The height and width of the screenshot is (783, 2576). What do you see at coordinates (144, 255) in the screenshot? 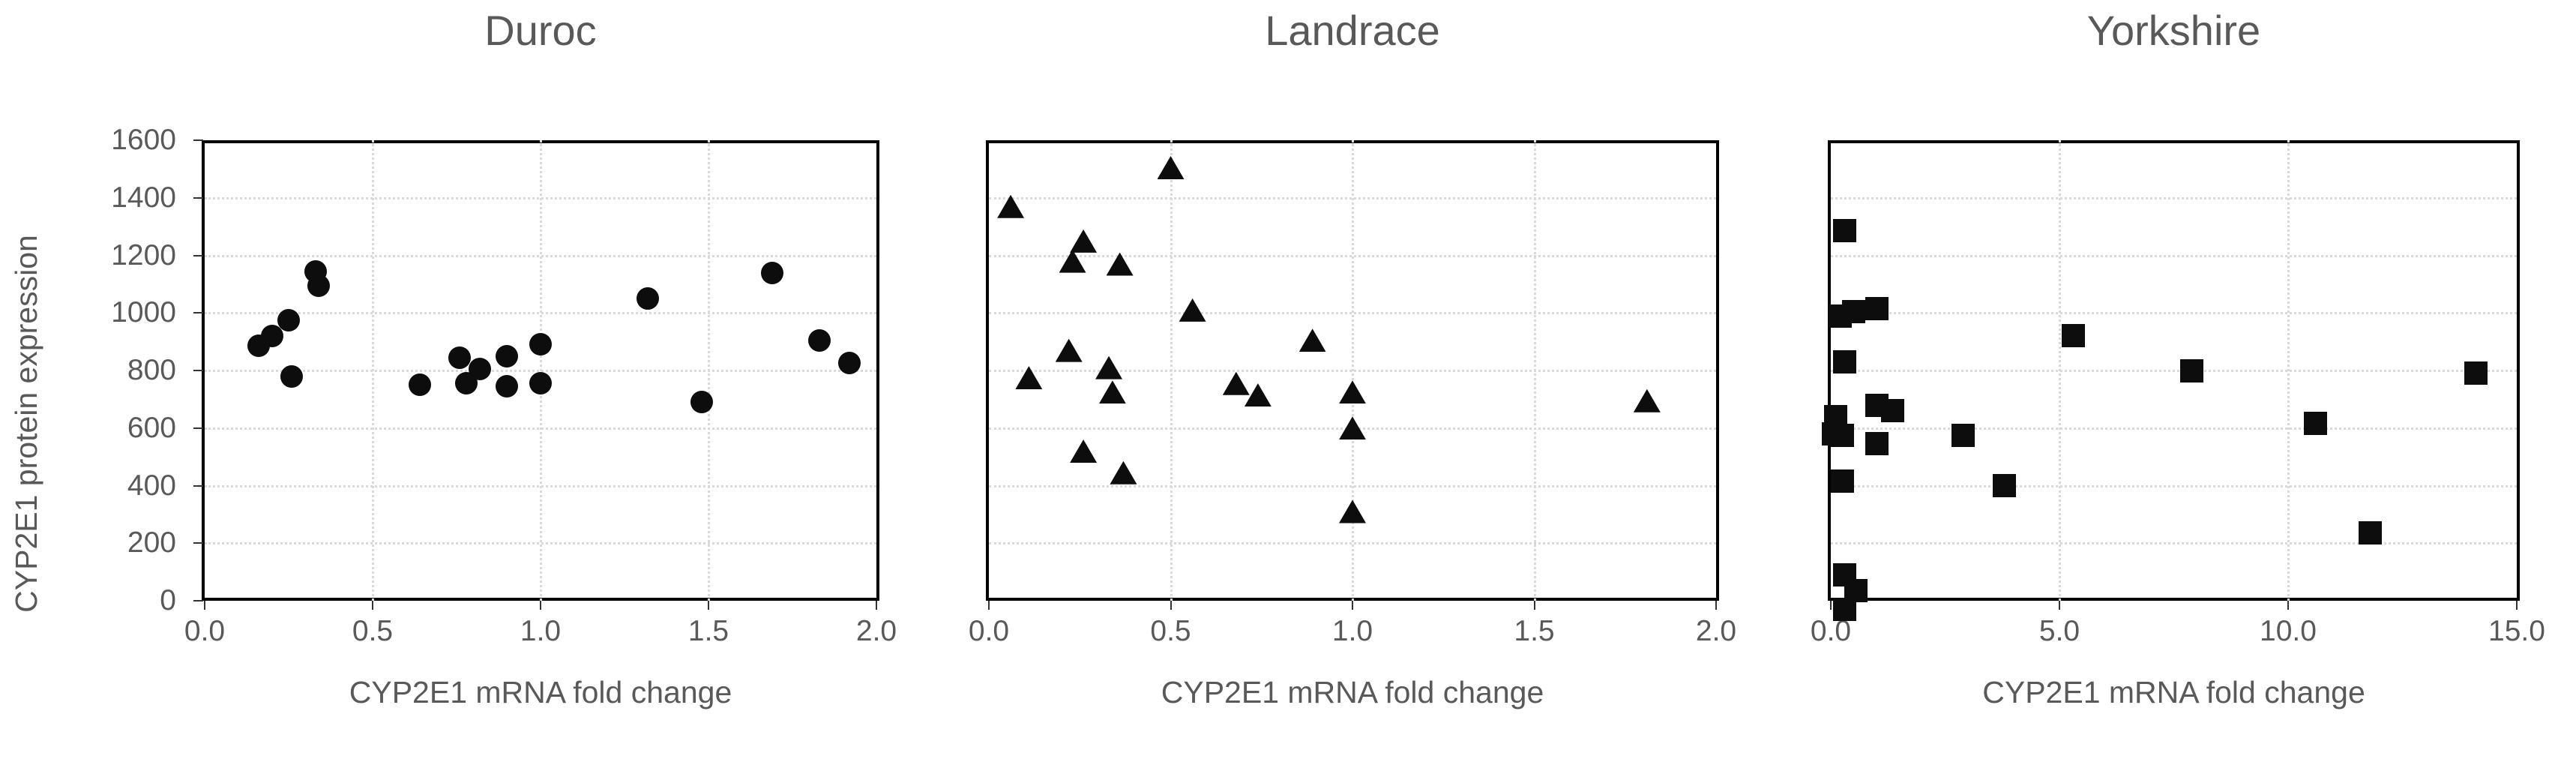
I see `y-tick-label: 1200` at bounding box center [144, 255].